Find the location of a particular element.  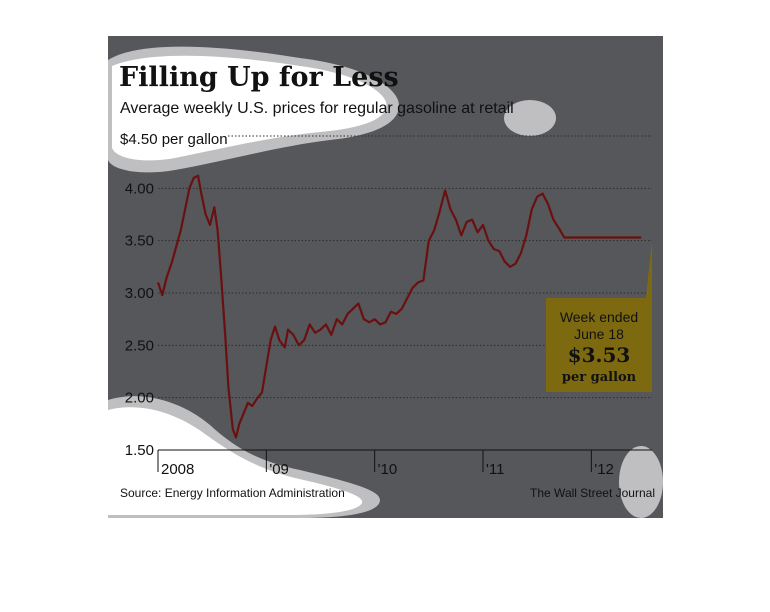

callout-line2: June 18 is located at coordinates (599, 334).